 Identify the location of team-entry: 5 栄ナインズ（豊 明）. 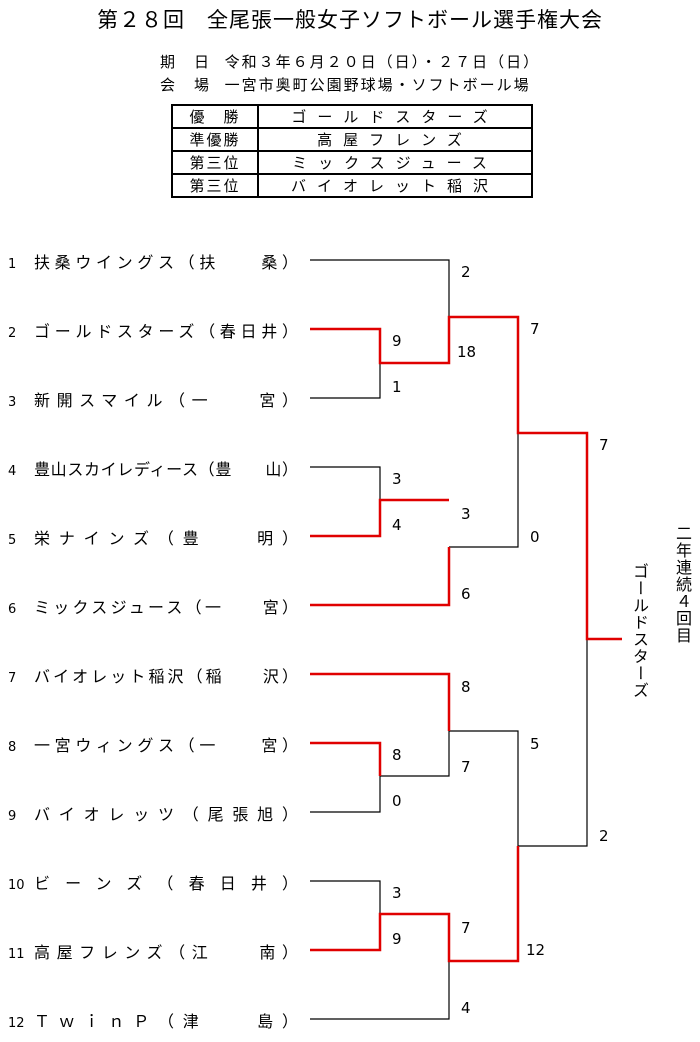
(157, 536).